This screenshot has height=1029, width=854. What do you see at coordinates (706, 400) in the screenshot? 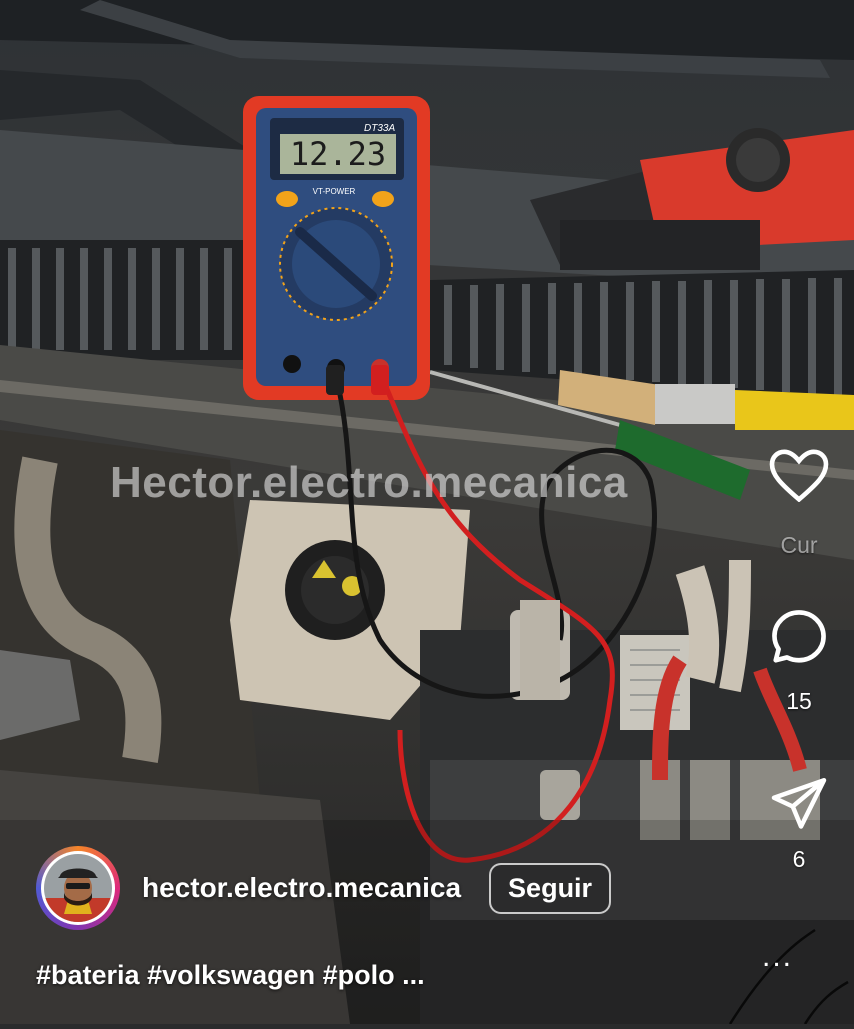
I see `paint-brush` at bounding box center [706, 400].